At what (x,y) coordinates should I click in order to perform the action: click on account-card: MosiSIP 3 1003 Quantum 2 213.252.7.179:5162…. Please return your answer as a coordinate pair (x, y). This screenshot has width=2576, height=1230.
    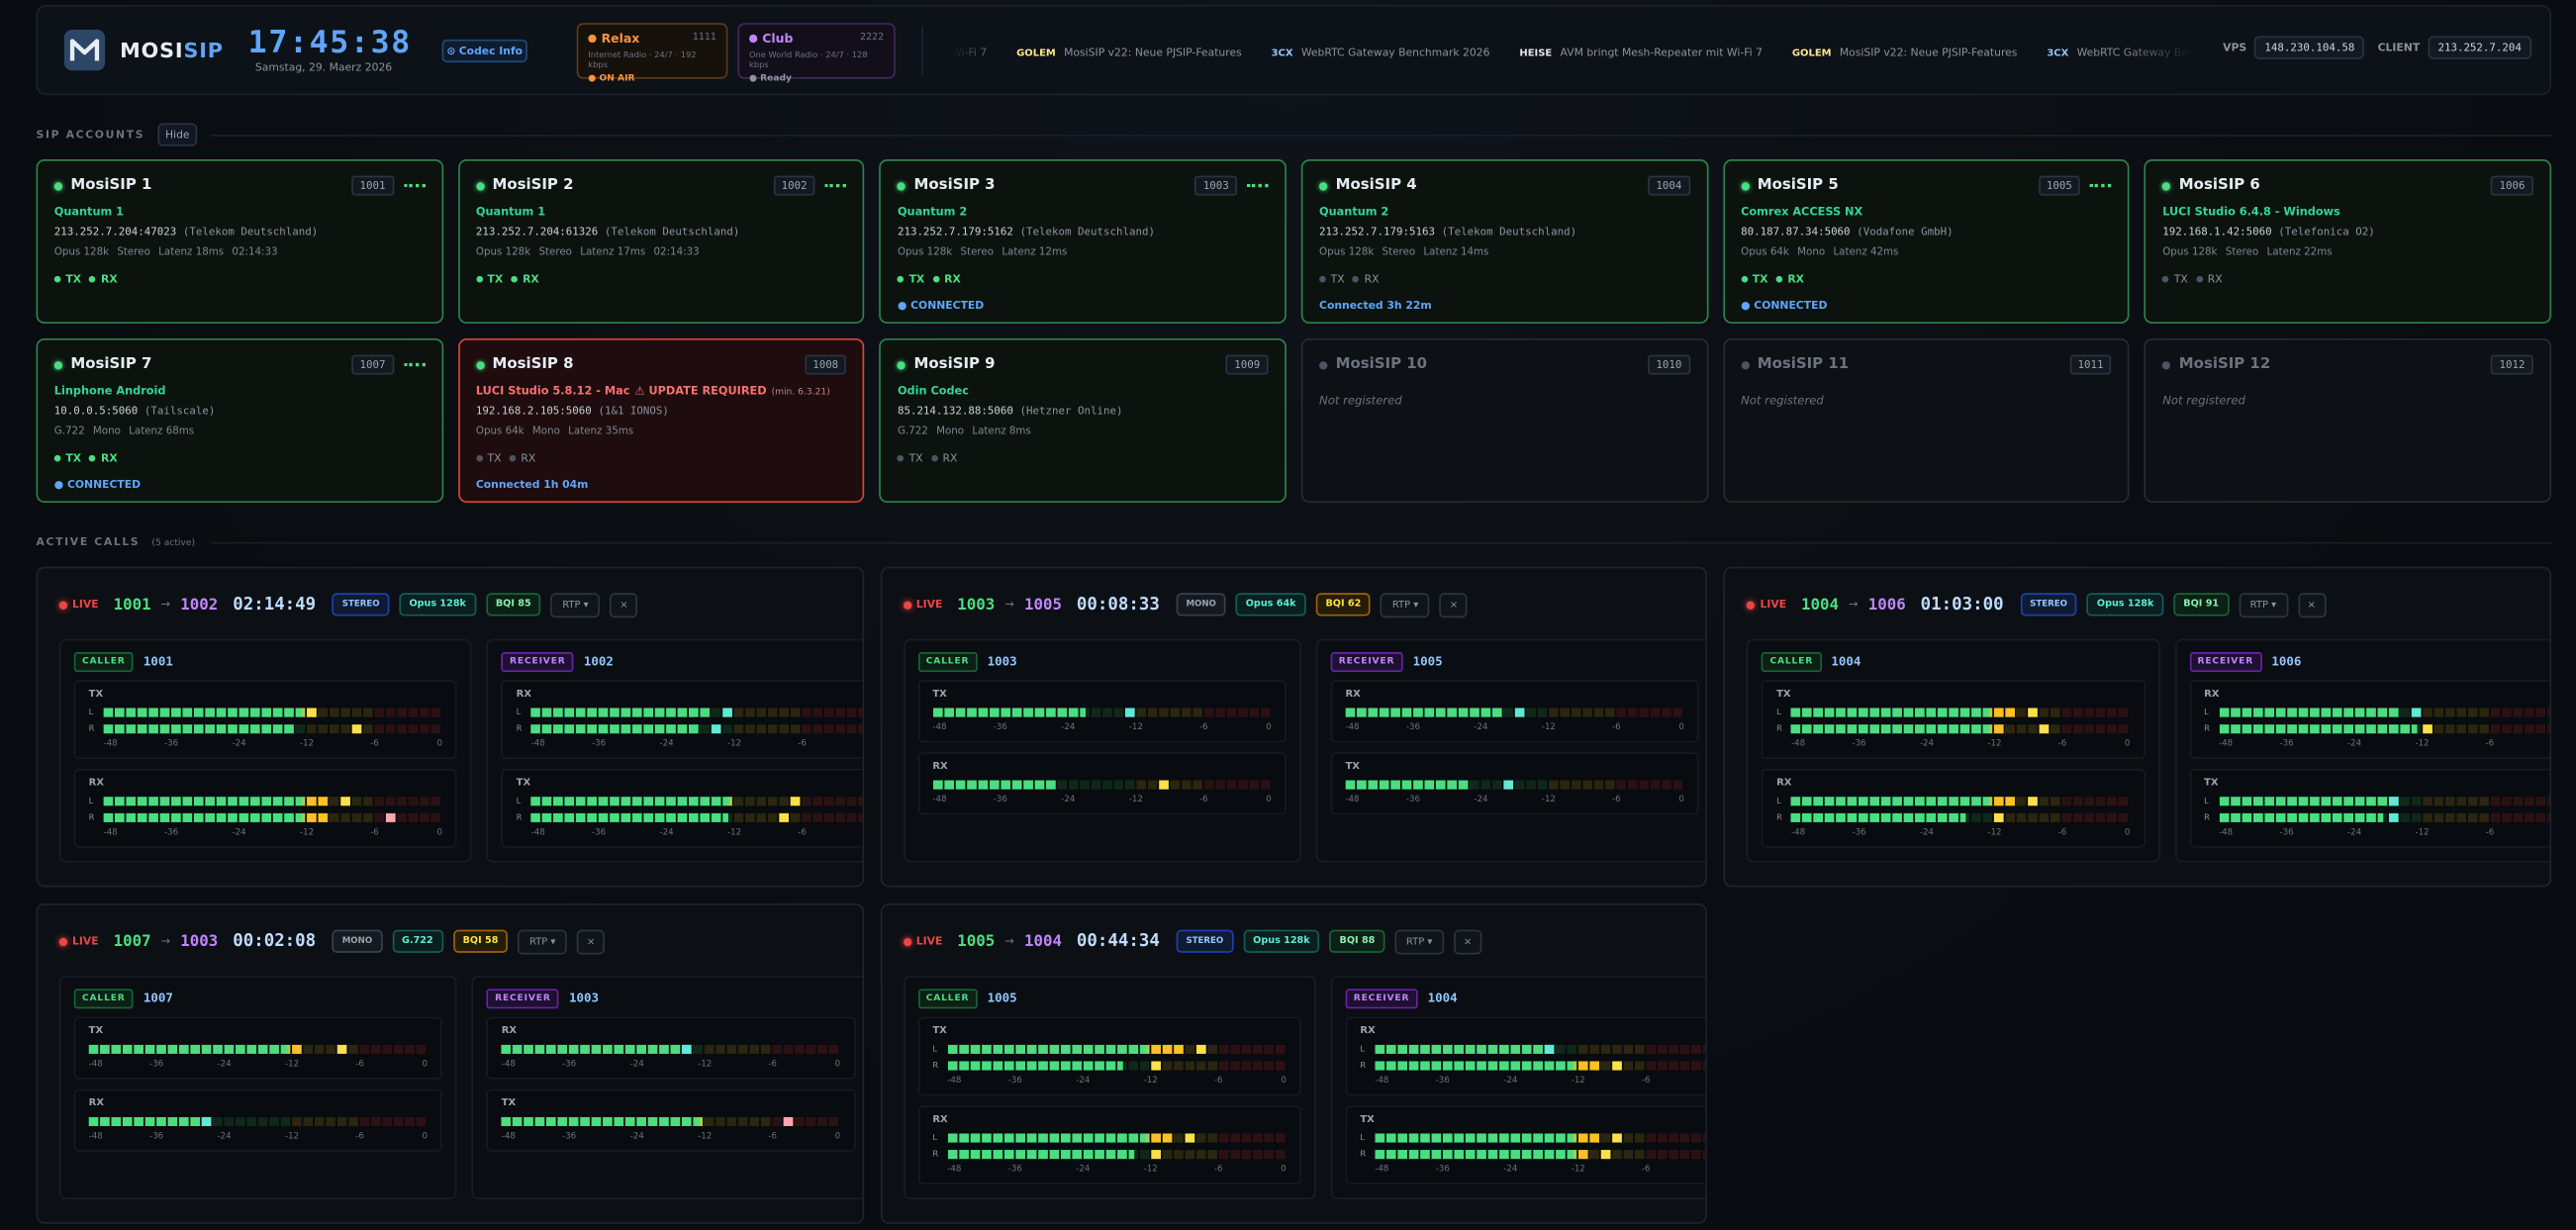
    Looking at the image, I should click on (1083, 242).